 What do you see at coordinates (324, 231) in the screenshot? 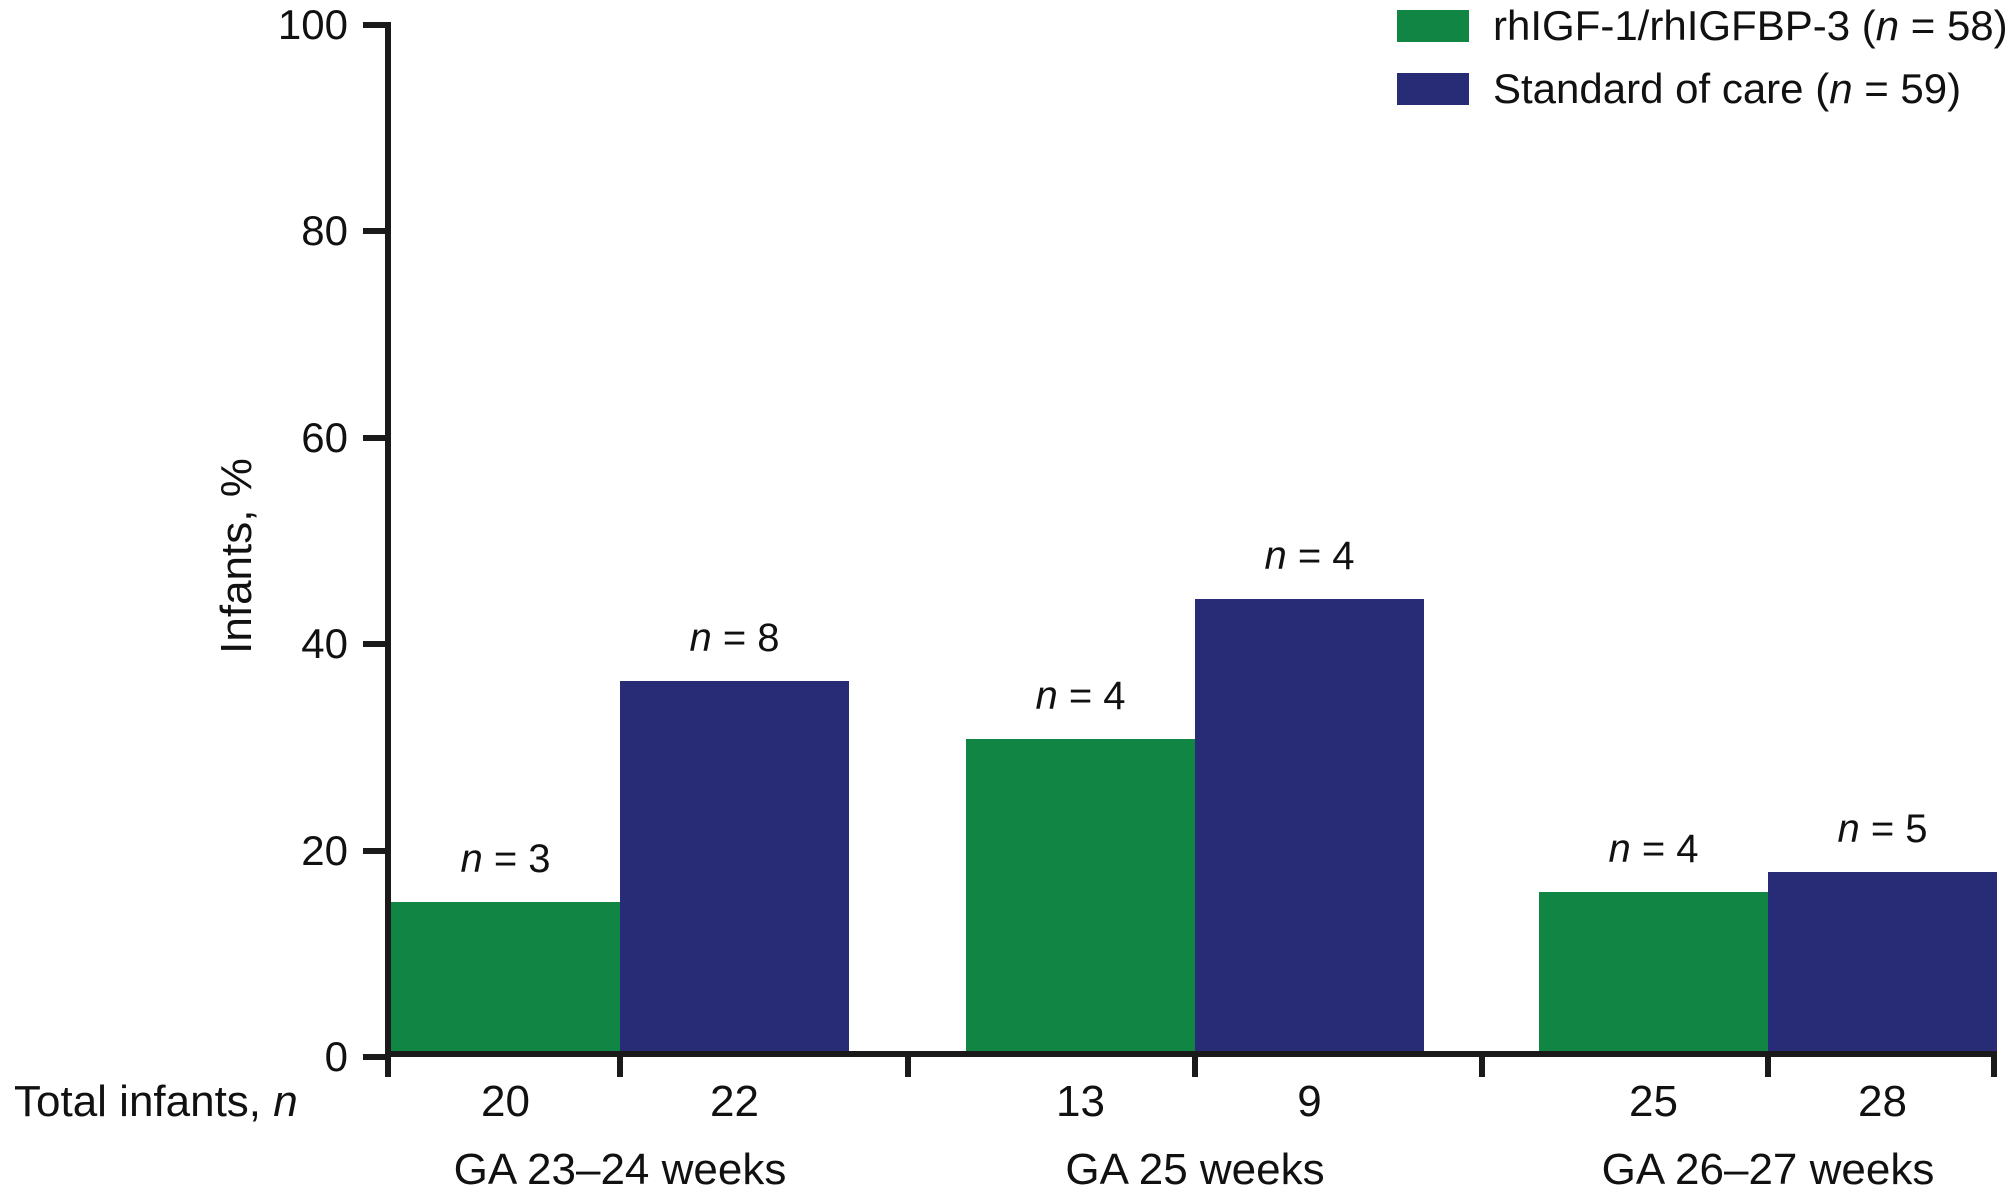
I see `y-axis-tick-label: 80` at bounding box center [324, 231].